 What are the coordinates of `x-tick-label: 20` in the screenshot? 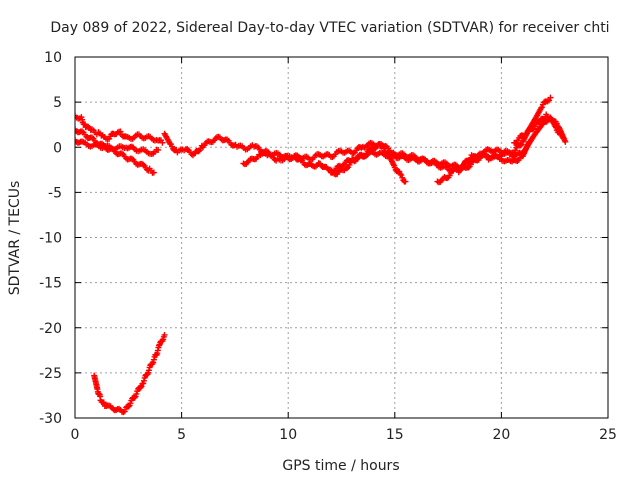 It's located at (501, 435).